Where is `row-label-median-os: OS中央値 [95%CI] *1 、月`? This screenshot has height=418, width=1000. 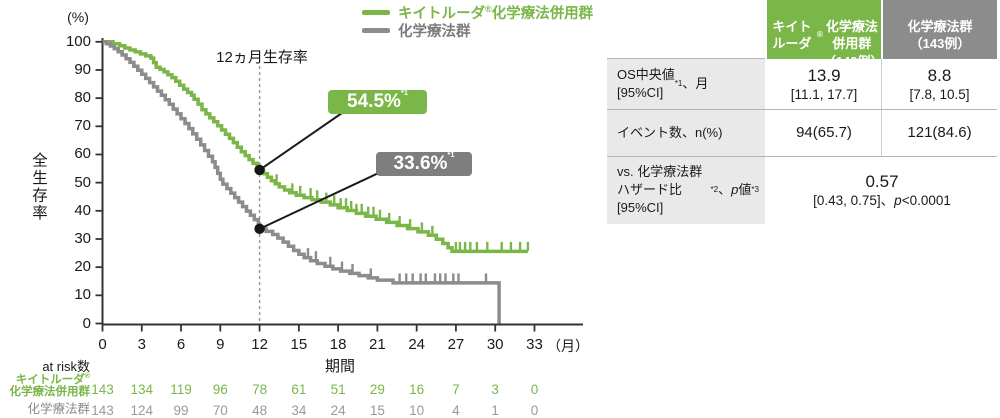
row-label-median-os: OS中央値 [95%CI] *1 、月 is located at coordinates (686, 84).